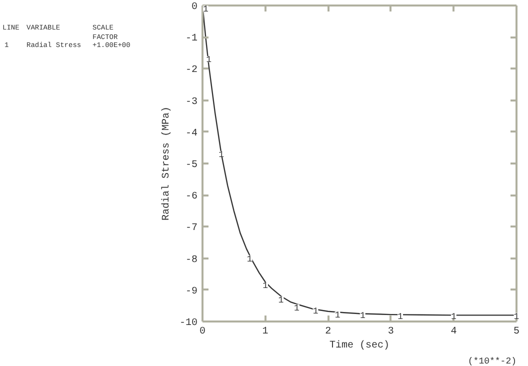 Image resolution: width=528 pixels, height=366 pixels. I want to click on x-tick-label: 2, so click(328, 332).